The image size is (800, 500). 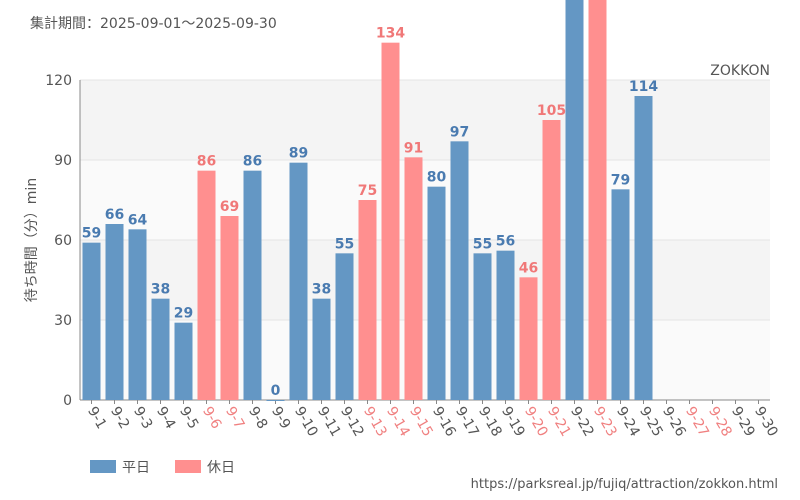 What do you see at coordinates (459, 132) in the screenshot?
I see `value-label: 97` at bounding box center [459, 132].